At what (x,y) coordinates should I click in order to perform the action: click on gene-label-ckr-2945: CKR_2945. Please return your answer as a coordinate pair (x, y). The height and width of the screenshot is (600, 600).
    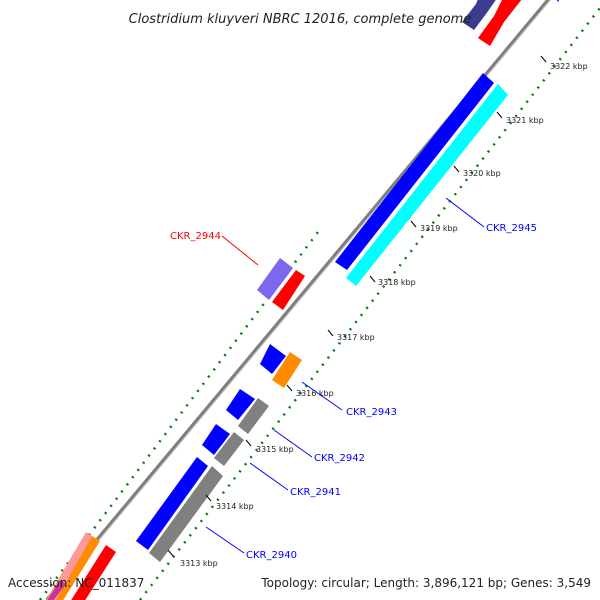
    Looking at the image, I should click on (511, 228).